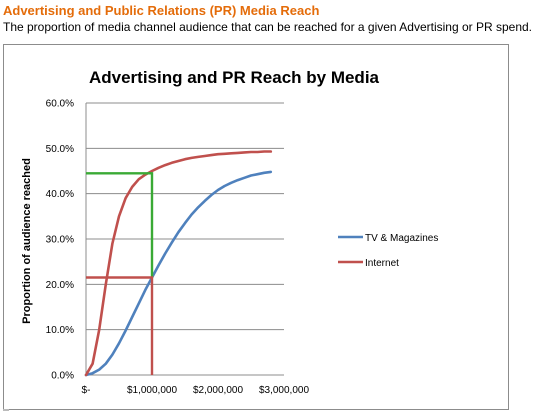 The width and height of the screenshot is (559, 414). Describe the element at coordinates (60, 330) in the screenshot. I see `y-tick-label-1: 10.0%` at that location.